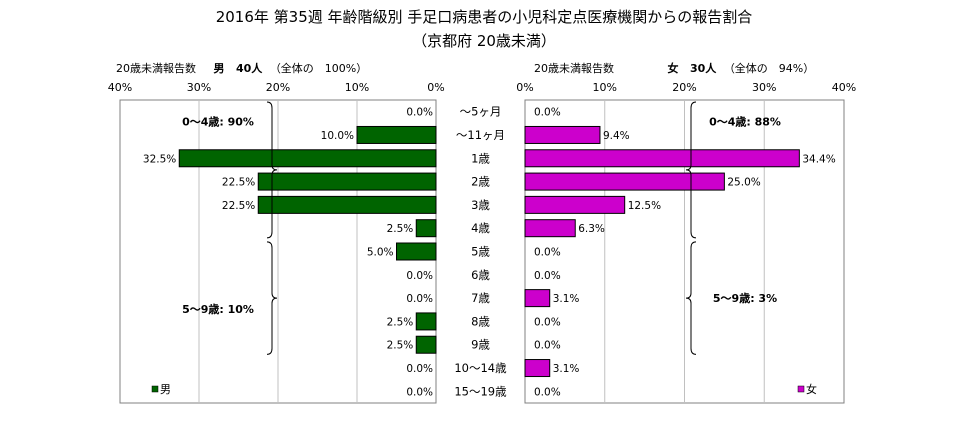  Describe the element at coordinates (764, 87) in the screenshot. I see `female-x-tick-label: 30%` at that location.